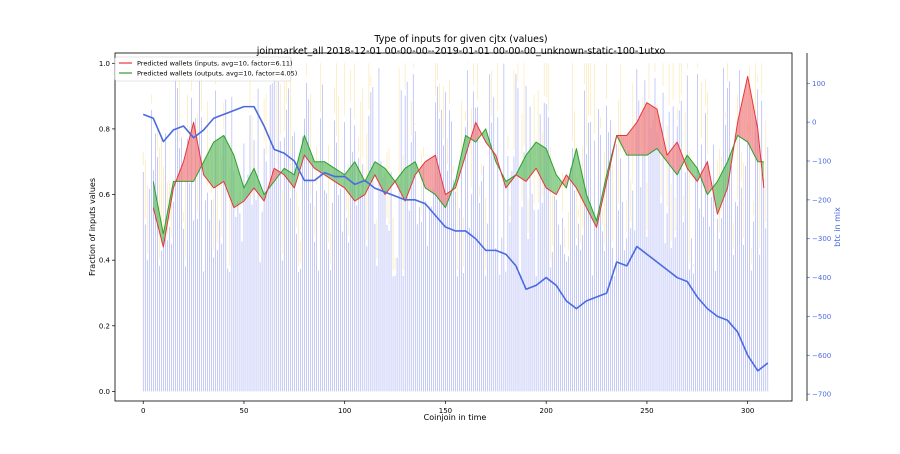 Image resolution: width=900 pixels, height=454 pixels. Describe the element at coordinates (105, 261) in the screenshot. I see `y-tick-label: 0.4` at that location.